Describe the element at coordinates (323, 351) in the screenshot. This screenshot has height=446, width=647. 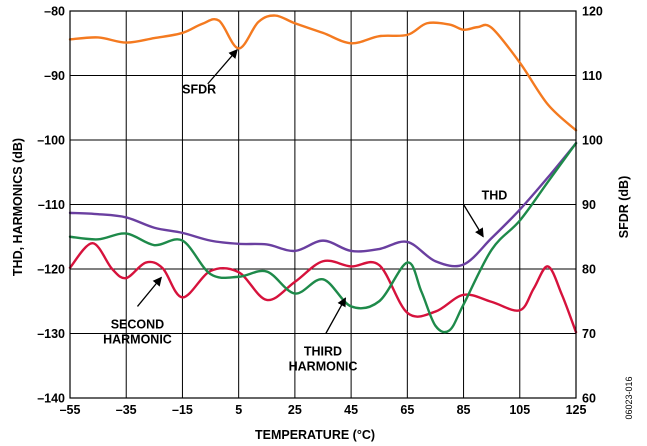
I see `annotation-line: THIRD` at that location.